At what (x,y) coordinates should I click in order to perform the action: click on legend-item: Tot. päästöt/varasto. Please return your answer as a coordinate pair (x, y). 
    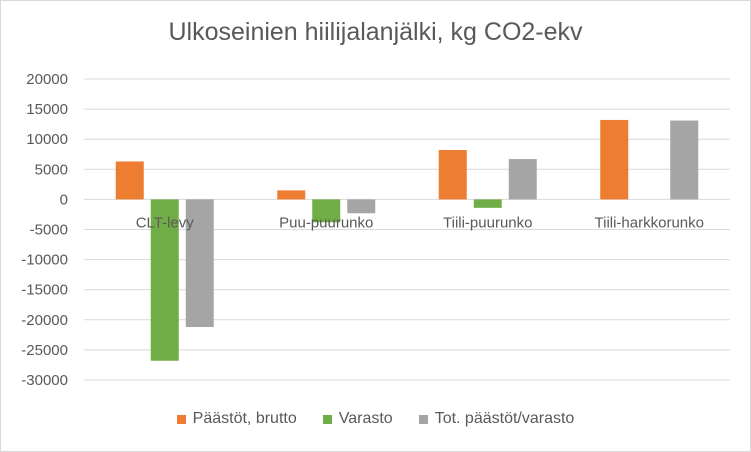
    Looking at the image, I should click on (496, 419).